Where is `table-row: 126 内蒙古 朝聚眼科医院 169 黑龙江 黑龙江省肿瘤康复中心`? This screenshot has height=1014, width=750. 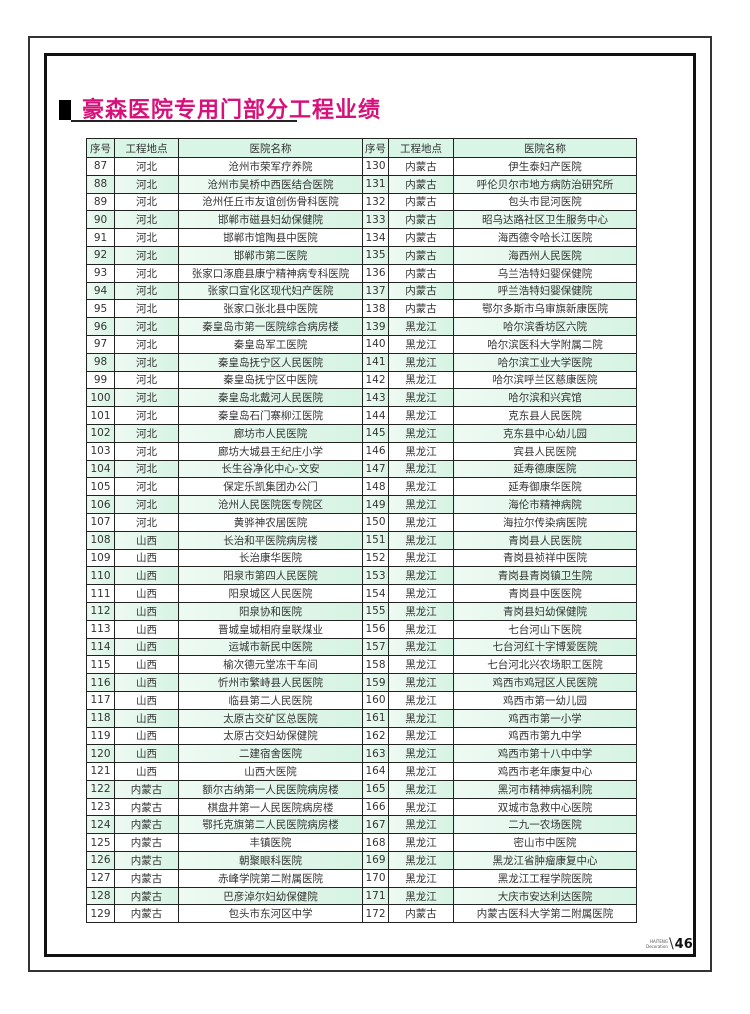
table-row: 126 内蒙古 朝聚眼科医院 169 黑龙江 黑龙江省肿瘤康复中心 is located at coordinates (361, 860).